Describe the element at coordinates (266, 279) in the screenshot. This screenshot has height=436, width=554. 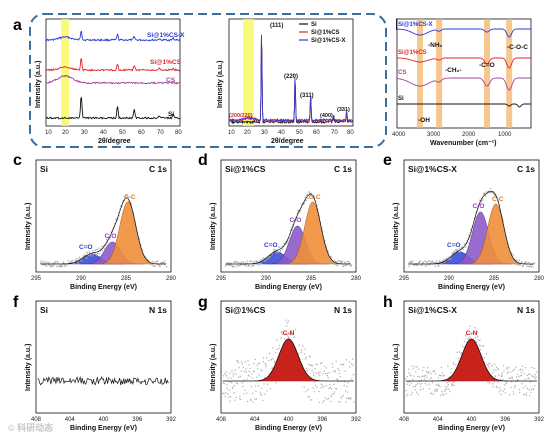
I see `xps-tick-d-290: 290` at that location.